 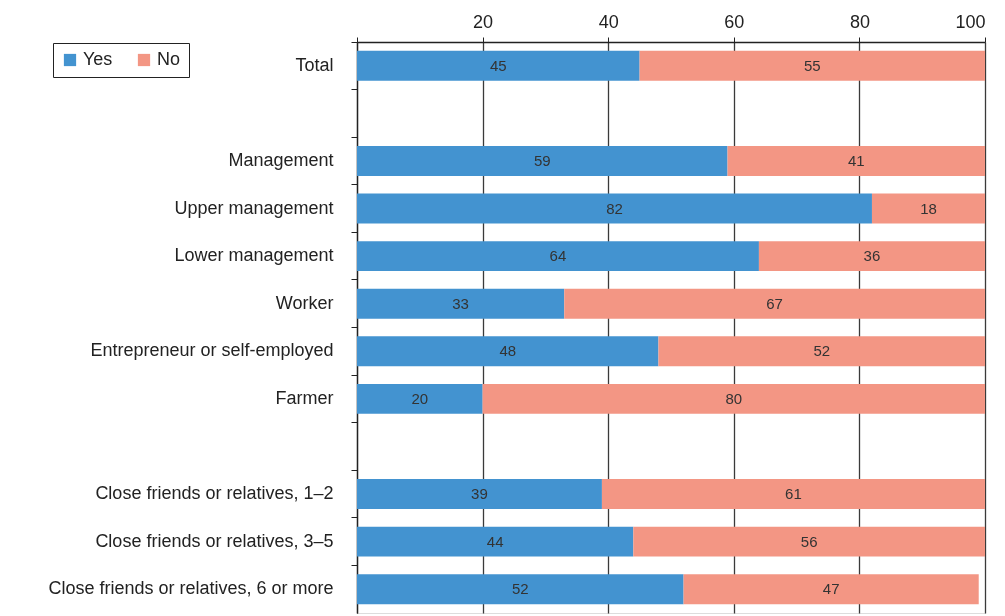 I want to click on y-tick-label: Upper management, so click(x=254, y=207).